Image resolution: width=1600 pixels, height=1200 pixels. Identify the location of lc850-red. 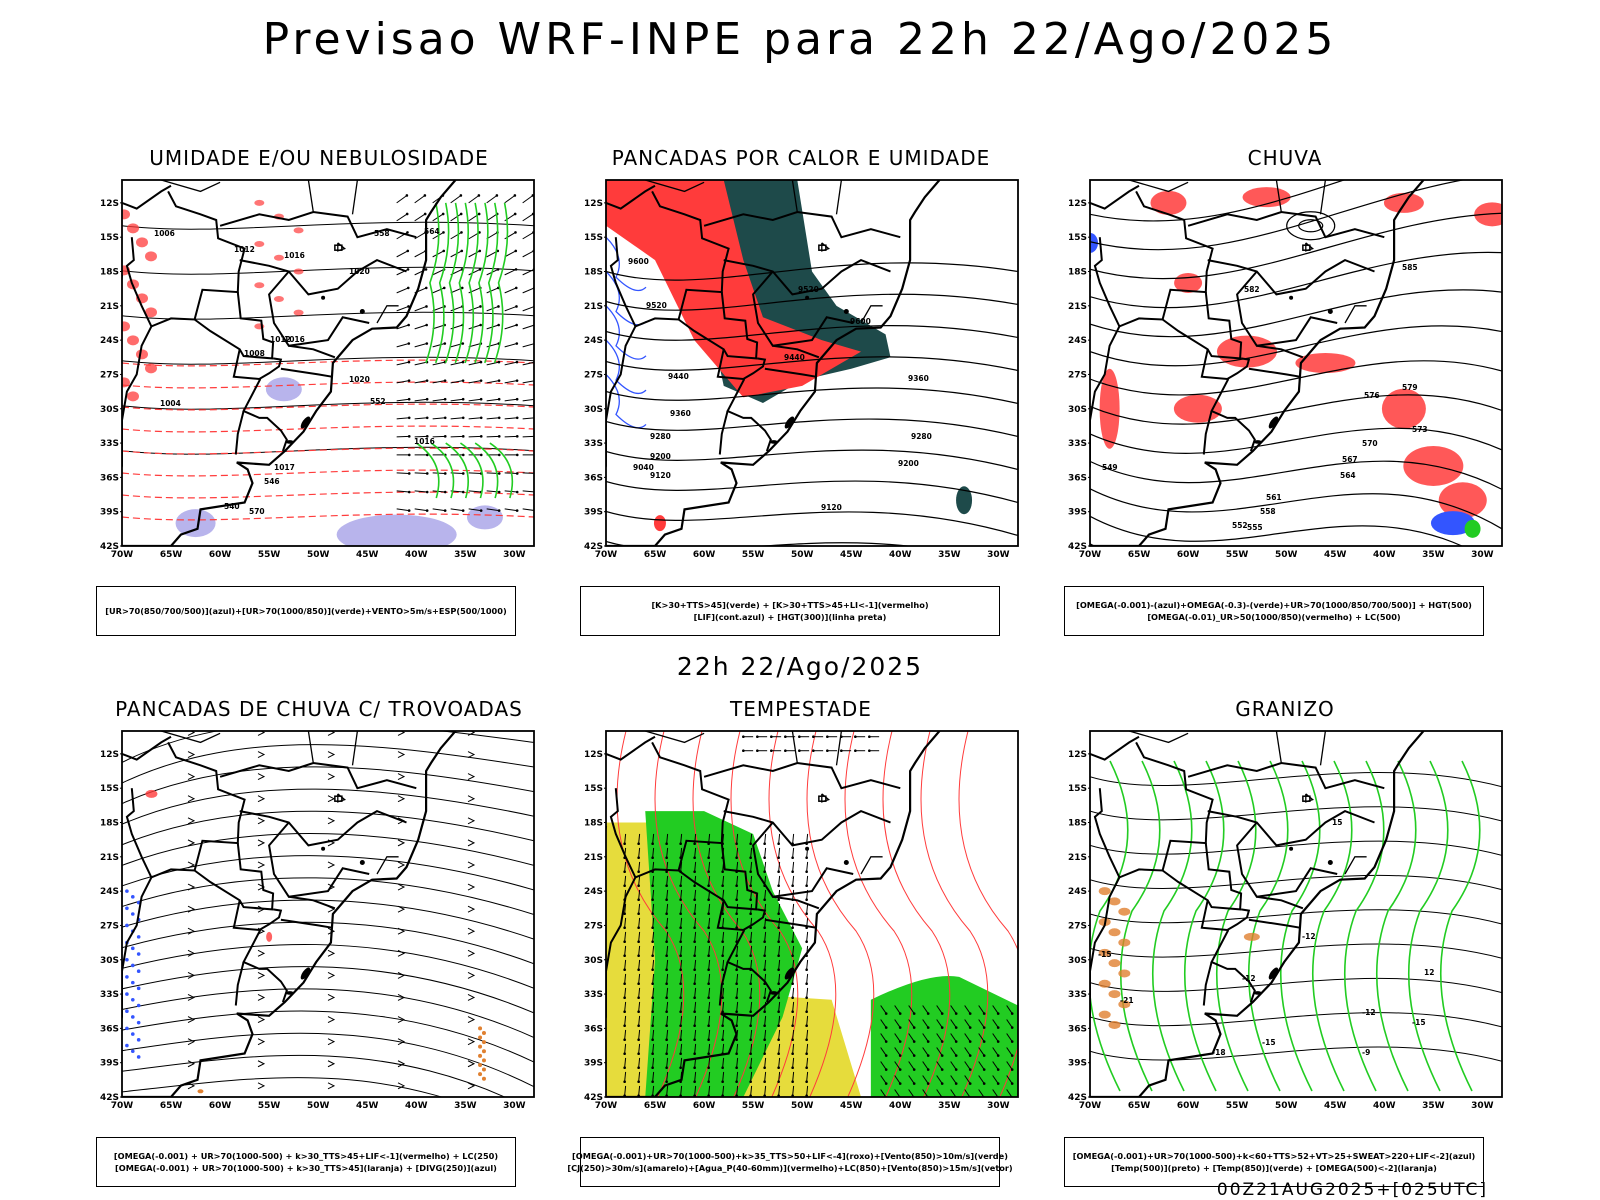
(840, 914).